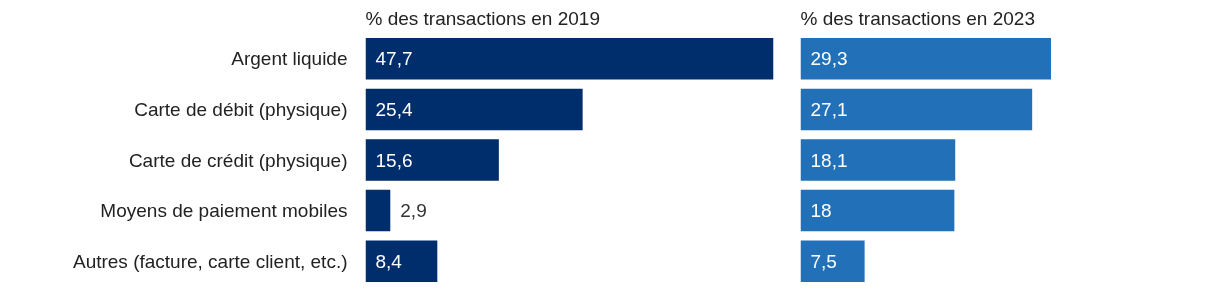 Image resolution: width=1220 pixels, height=292 pixels. What do you see at coordinates (823, 261) in the screenshot?
I see `data-label: 7,5` at bounding box center [823, 261].